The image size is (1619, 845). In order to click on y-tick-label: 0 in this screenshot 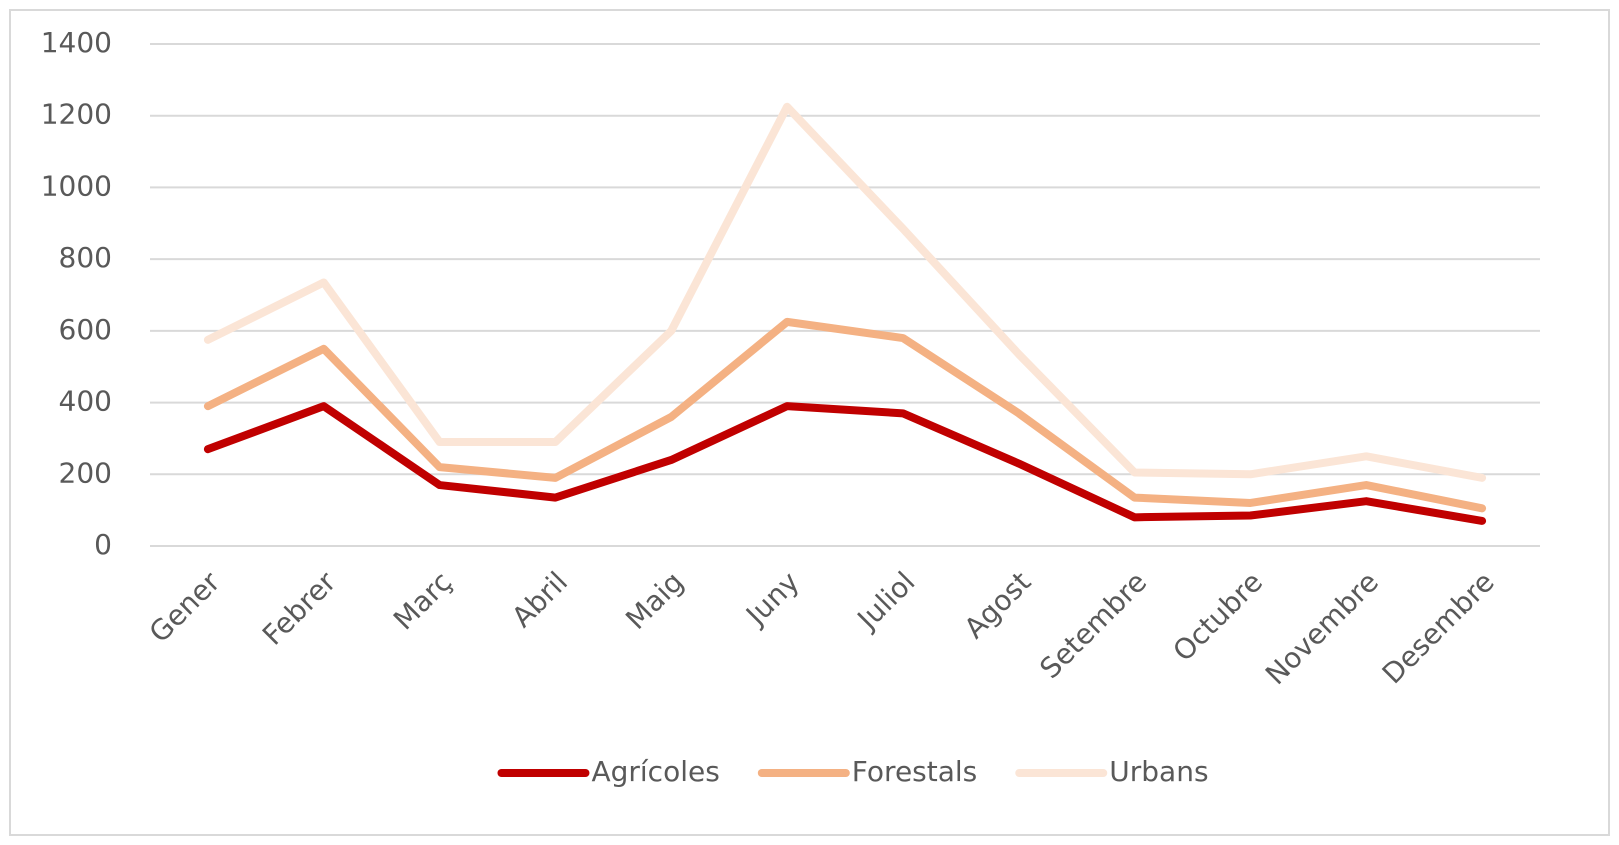, I will do `click(103, 544)`.